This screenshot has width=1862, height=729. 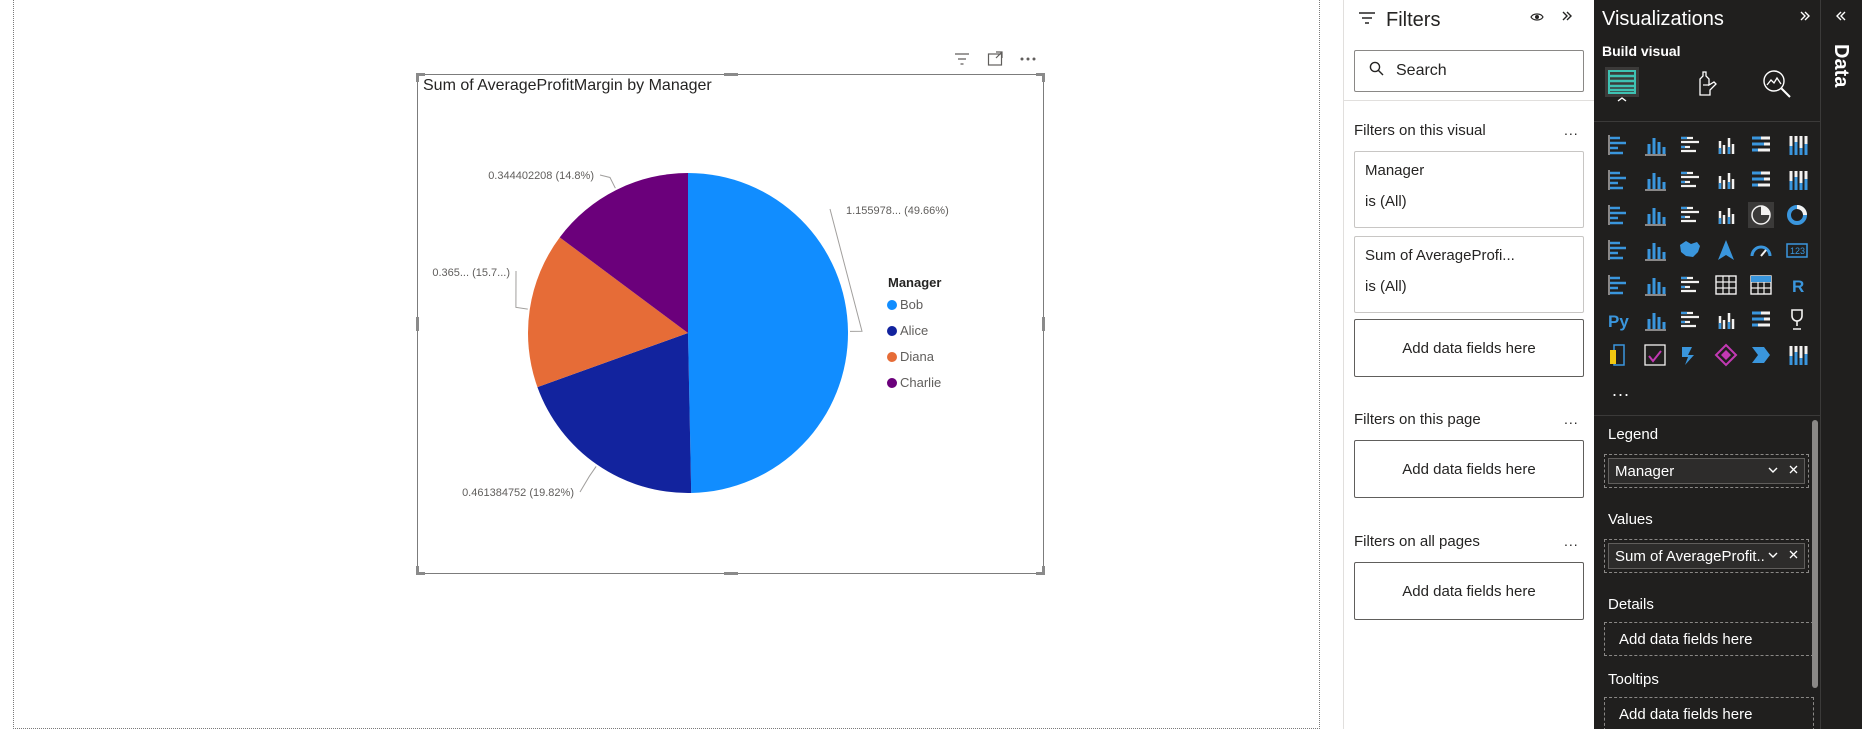 What do you see at coordinates (417, 77) in the screenshot?
I see `resize-handle-top-left-v` at bounding box center [417, 77].